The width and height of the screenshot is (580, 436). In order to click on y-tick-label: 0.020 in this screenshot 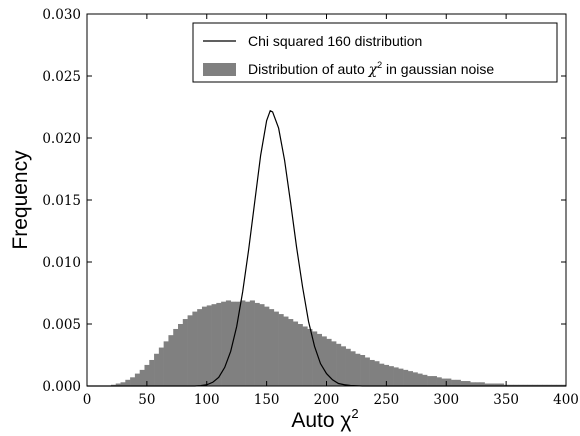, I will do `click(61, 139)`.